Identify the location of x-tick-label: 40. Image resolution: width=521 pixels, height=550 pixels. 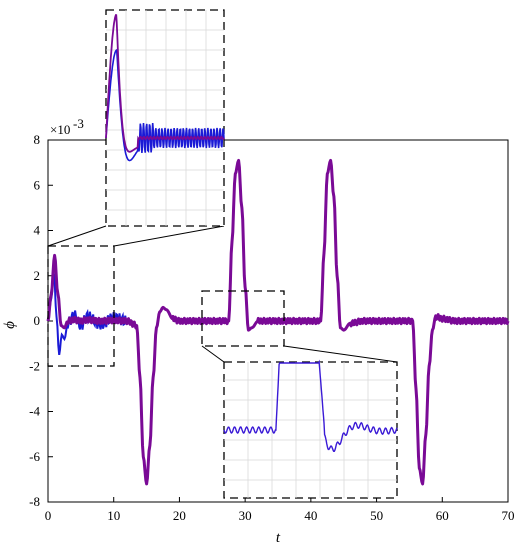
(310, 515).